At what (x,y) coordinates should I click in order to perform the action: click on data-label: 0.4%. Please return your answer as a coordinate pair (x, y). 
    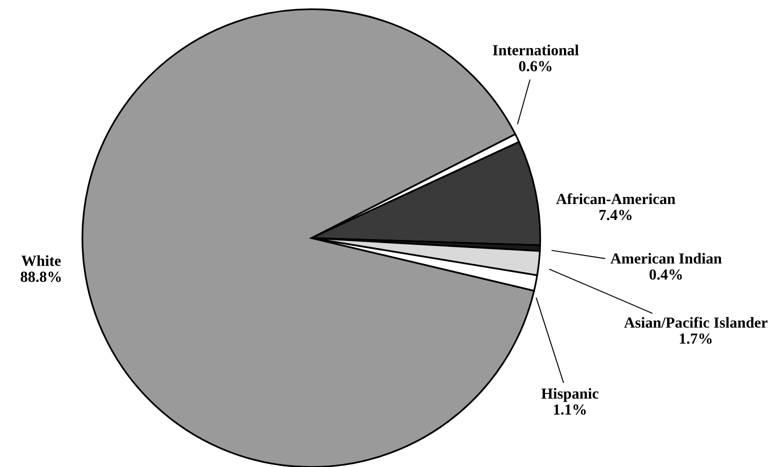
    Looking at the image, I should click on (666, 274).